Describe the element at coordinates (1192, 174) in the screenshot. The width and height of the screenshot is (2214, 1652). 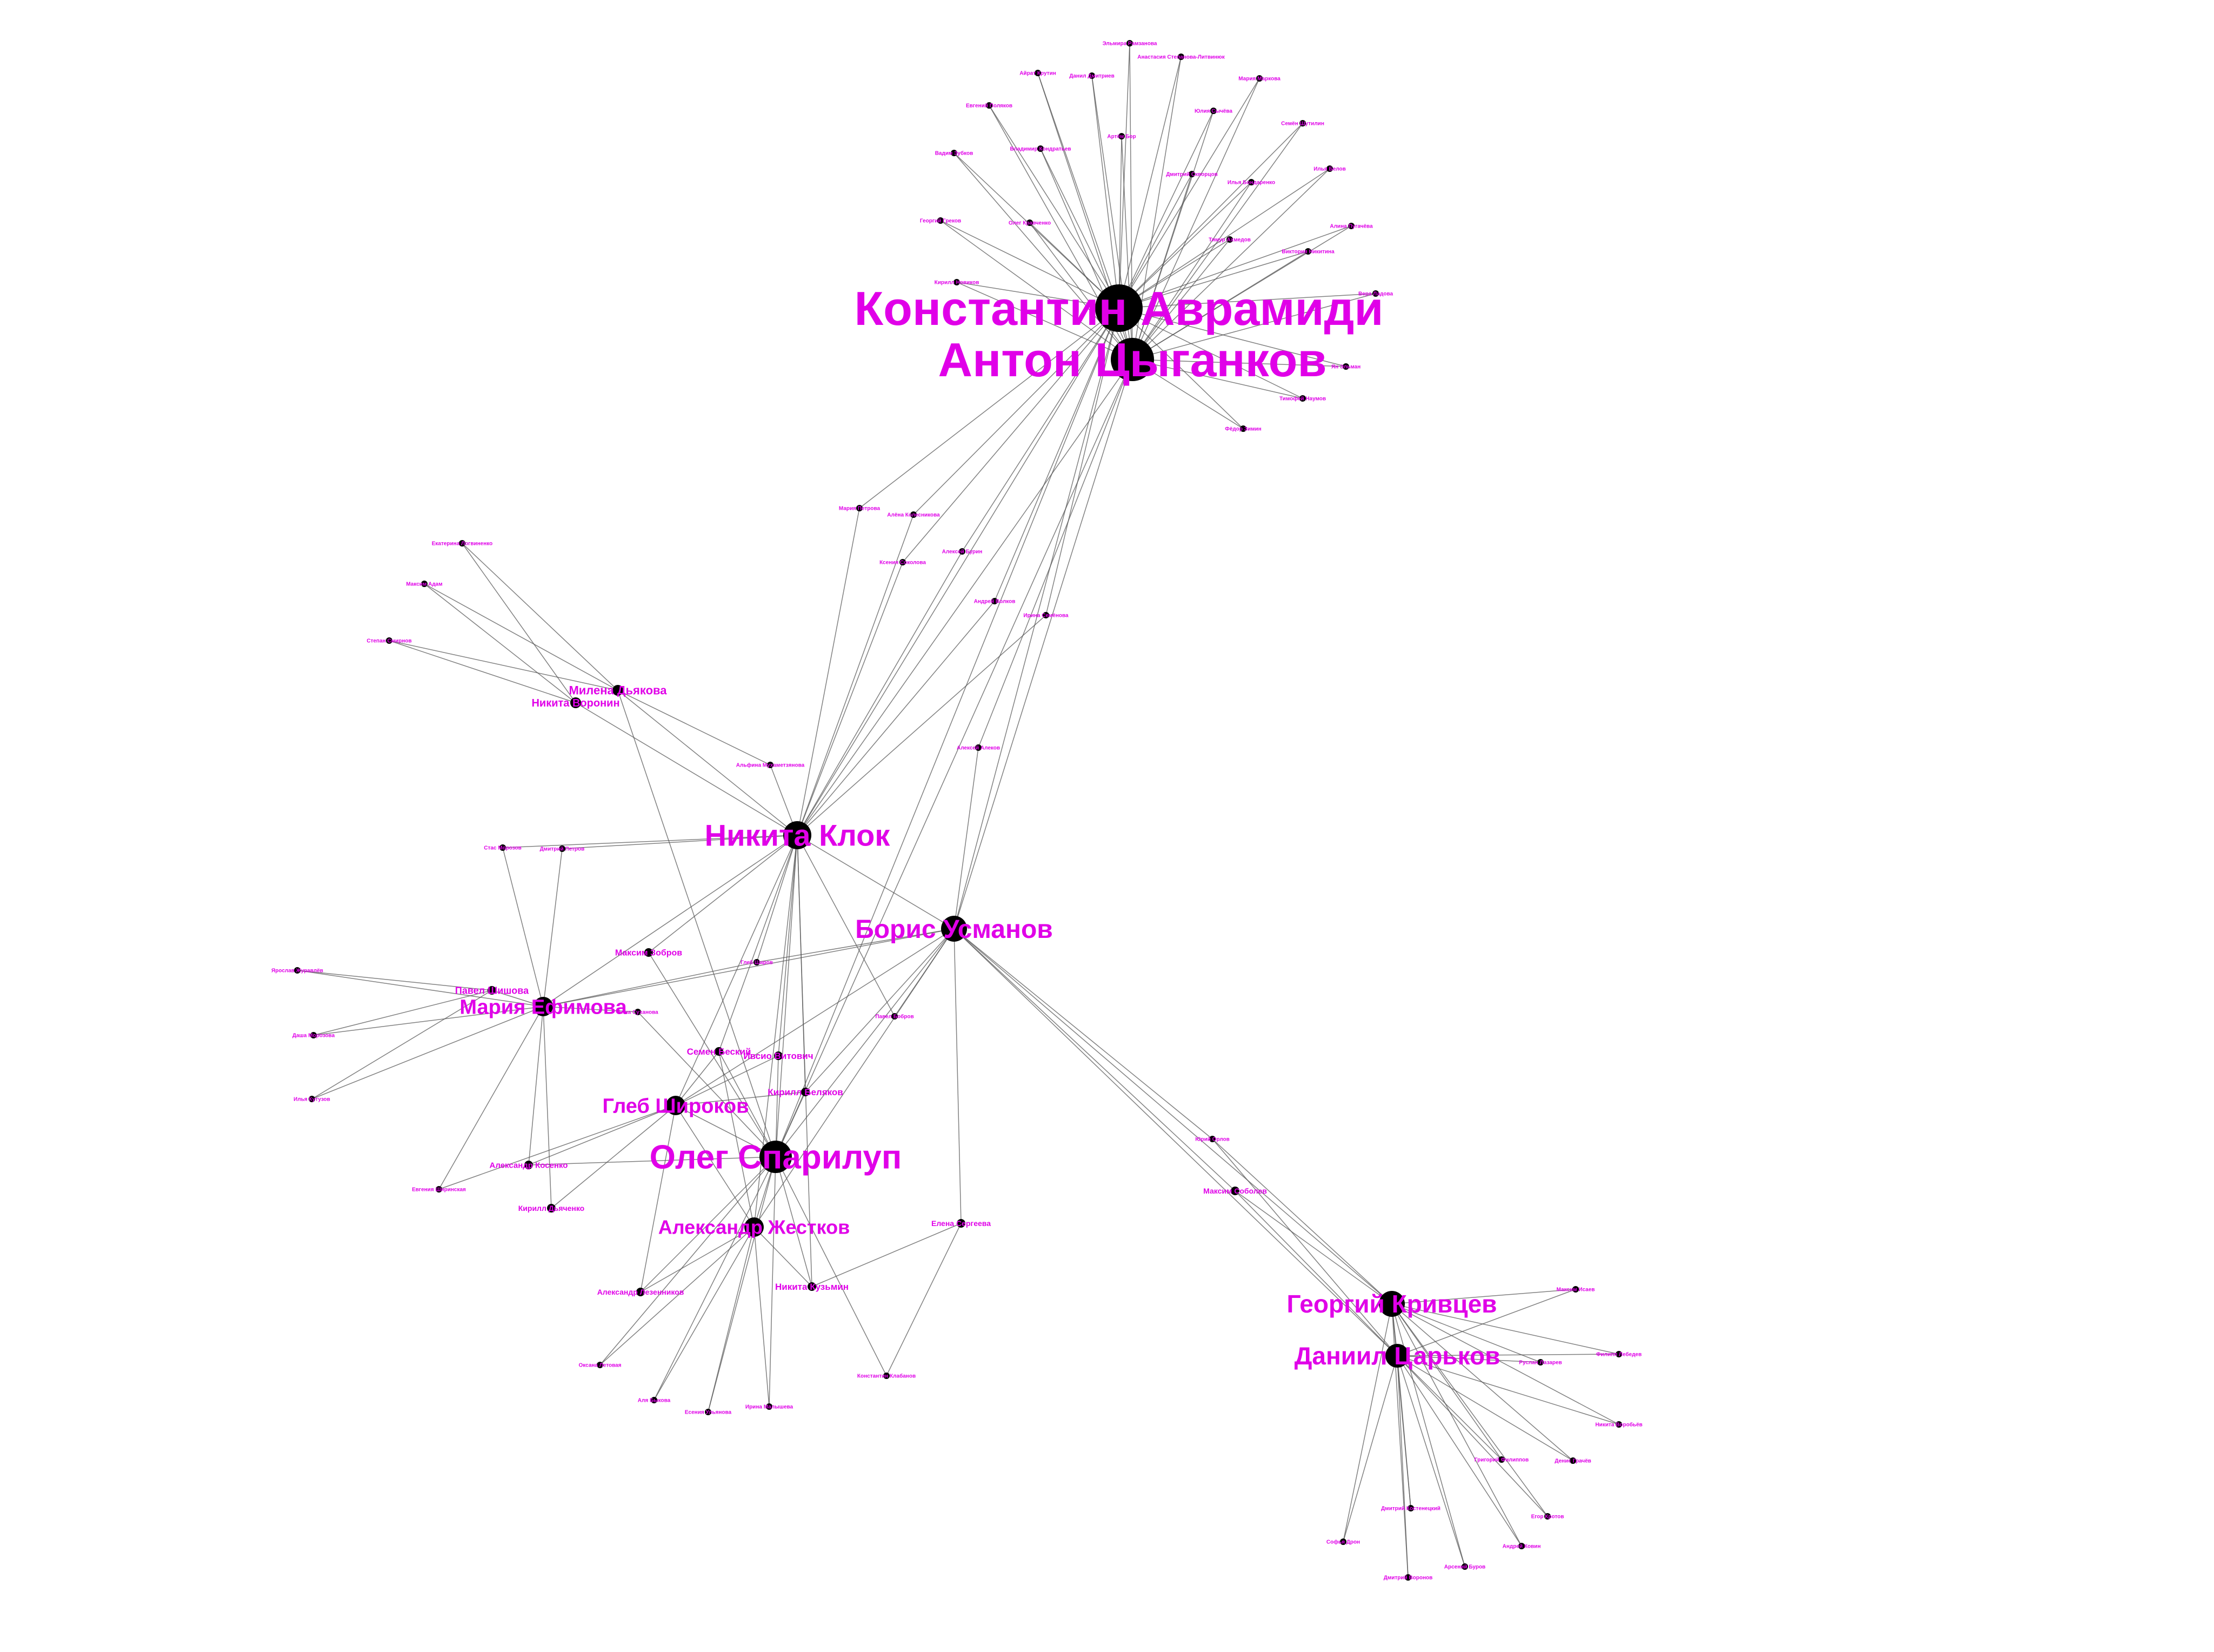
I see `graph-node-p12` at that location.